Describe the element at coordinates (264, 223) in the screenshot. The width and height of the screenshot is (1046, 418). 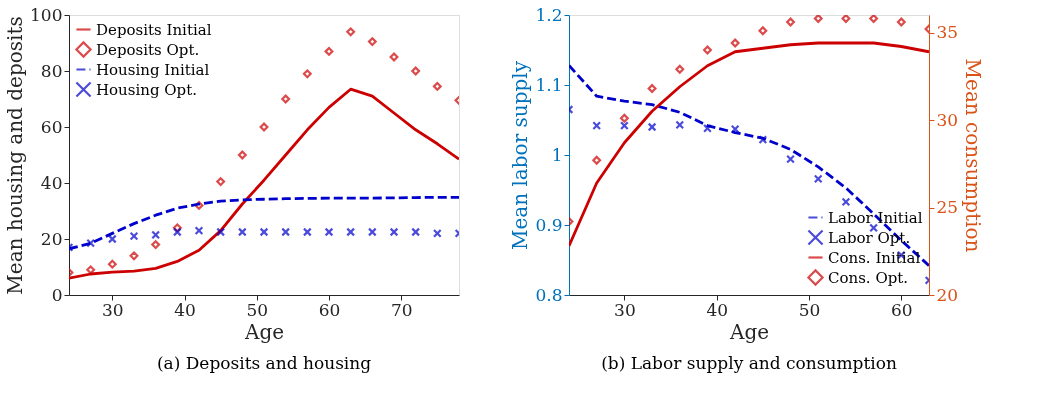
I see `line-series` at that location.